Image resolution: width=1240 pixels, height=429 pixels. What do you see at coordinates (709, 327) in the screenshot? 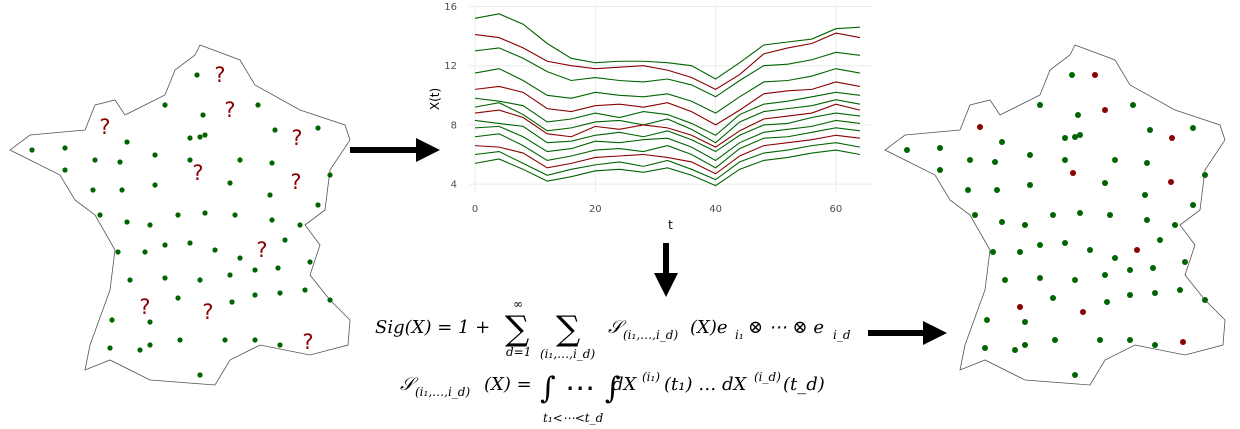
I see `formula-text: (X)e` at bounding box center [709, 327].